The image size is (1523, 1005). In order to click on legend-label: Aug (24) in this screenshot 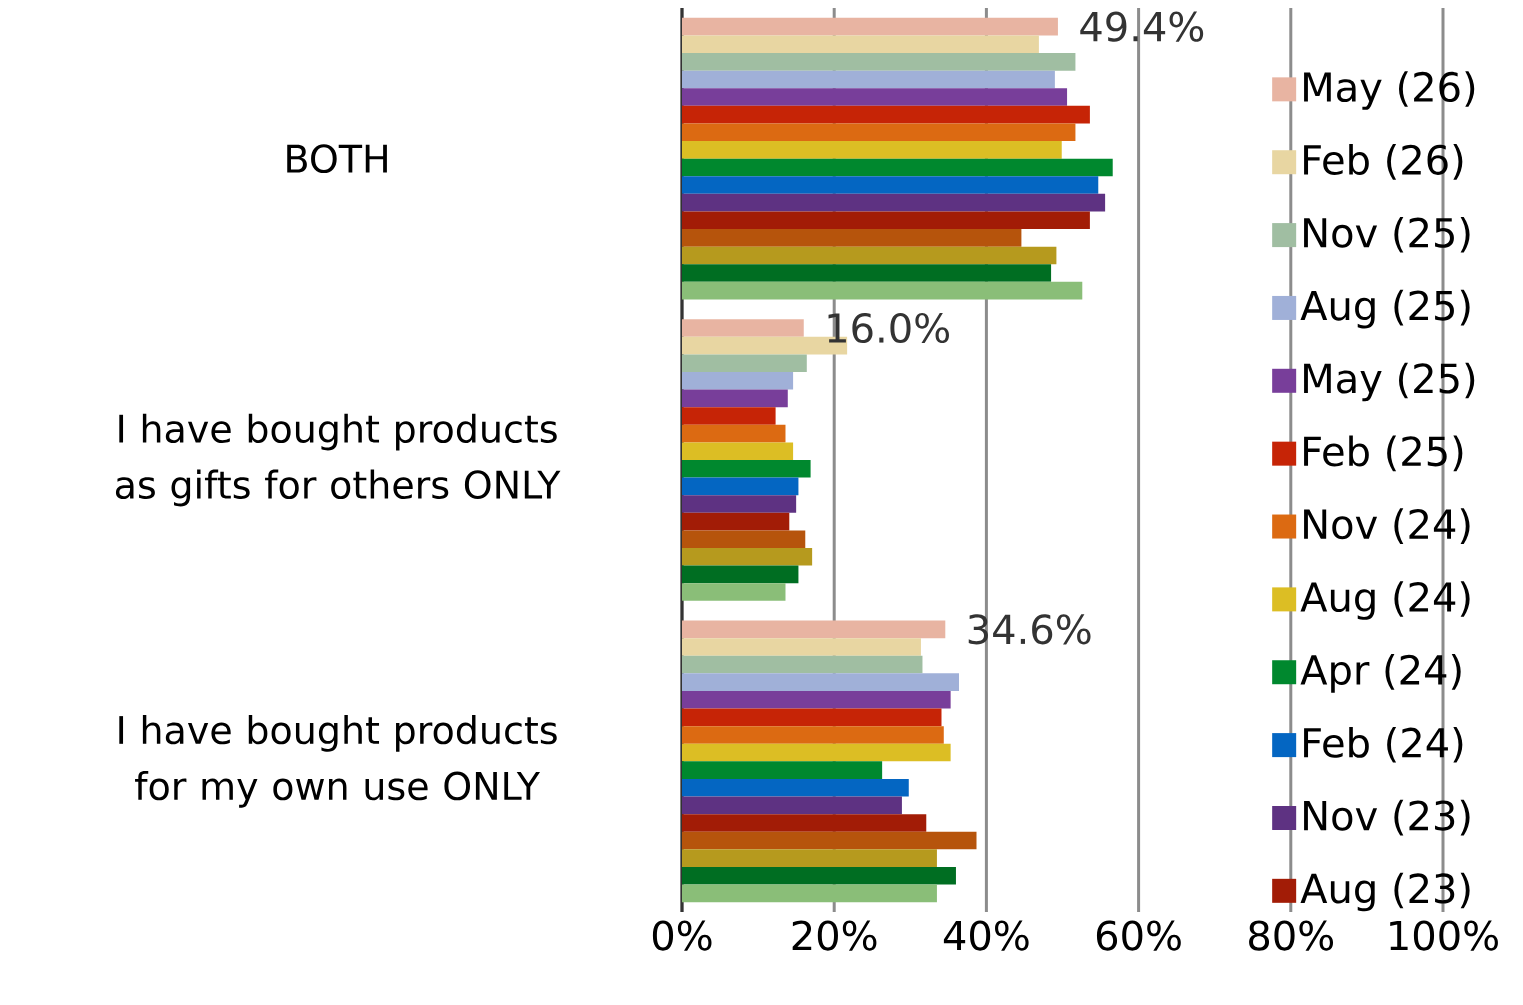, I will do `click(1385, 600)`.